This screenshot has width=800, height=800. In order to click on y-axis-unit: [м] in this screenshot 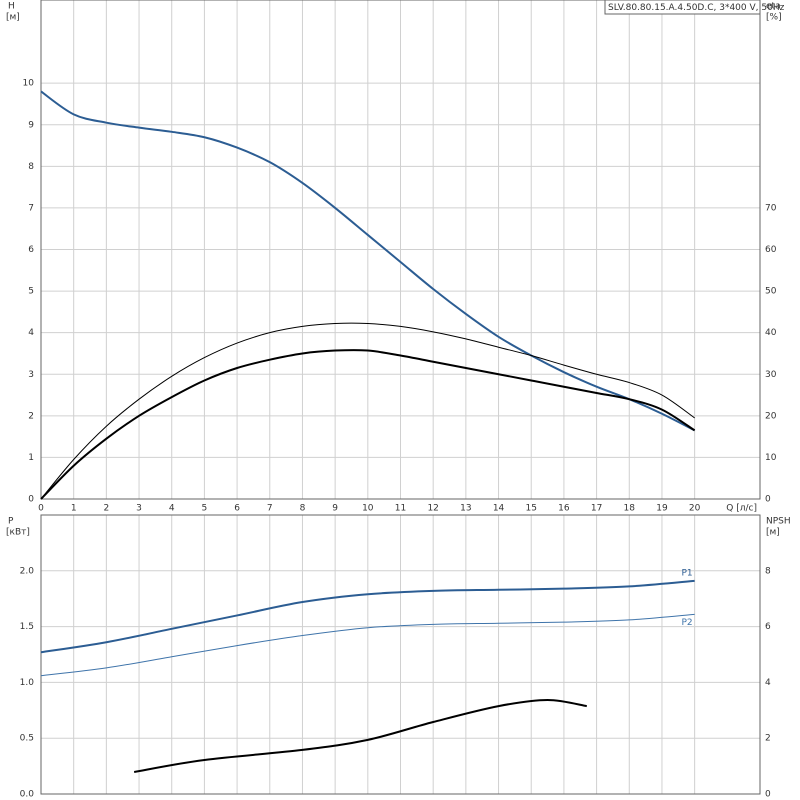, I will do `click(13, 18)`.